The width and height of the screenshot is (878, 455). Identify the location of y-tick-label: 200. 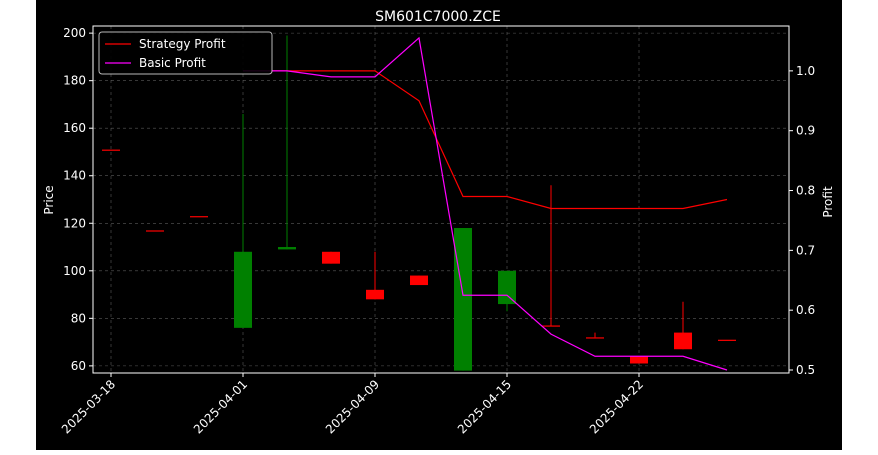
(74, 33).